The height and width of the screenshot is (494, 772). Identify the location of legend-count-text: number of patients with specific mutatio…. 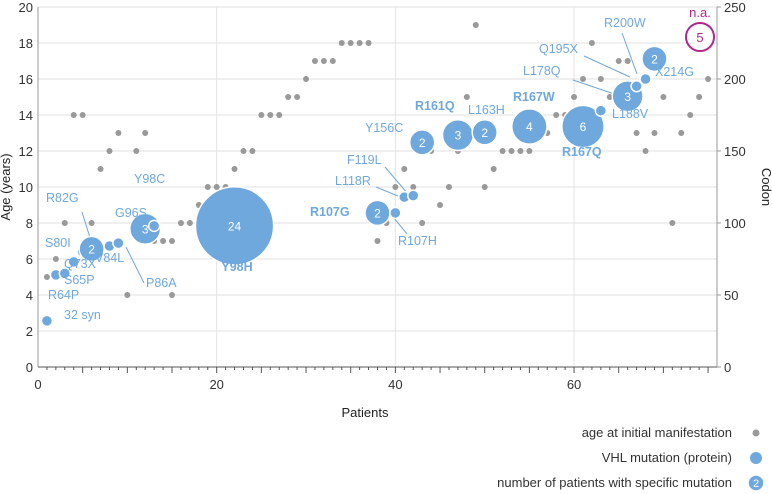
(614, 482).